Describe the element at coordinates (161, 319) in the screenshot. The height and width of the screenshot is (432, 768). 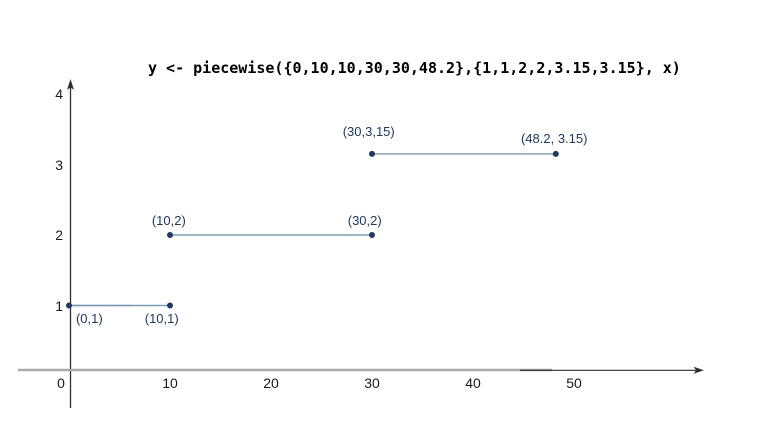
I see `point-label: (10,1)` at that location.